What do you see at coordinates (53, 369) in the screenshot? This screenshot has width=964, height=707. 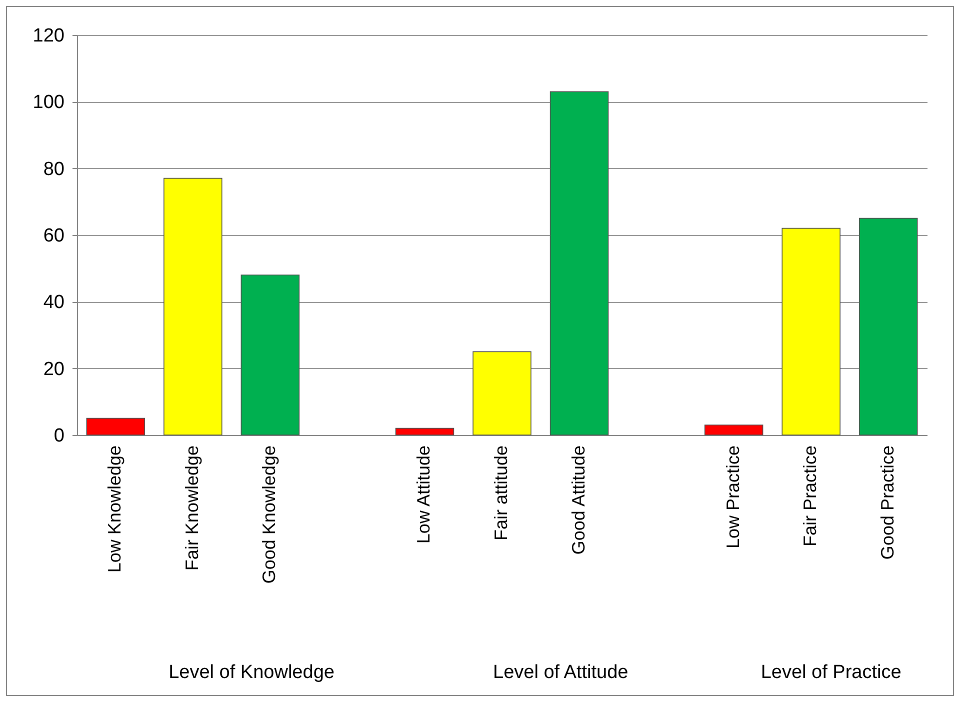 I see `y-tick-label: 20` at bounding box center [53, 369].